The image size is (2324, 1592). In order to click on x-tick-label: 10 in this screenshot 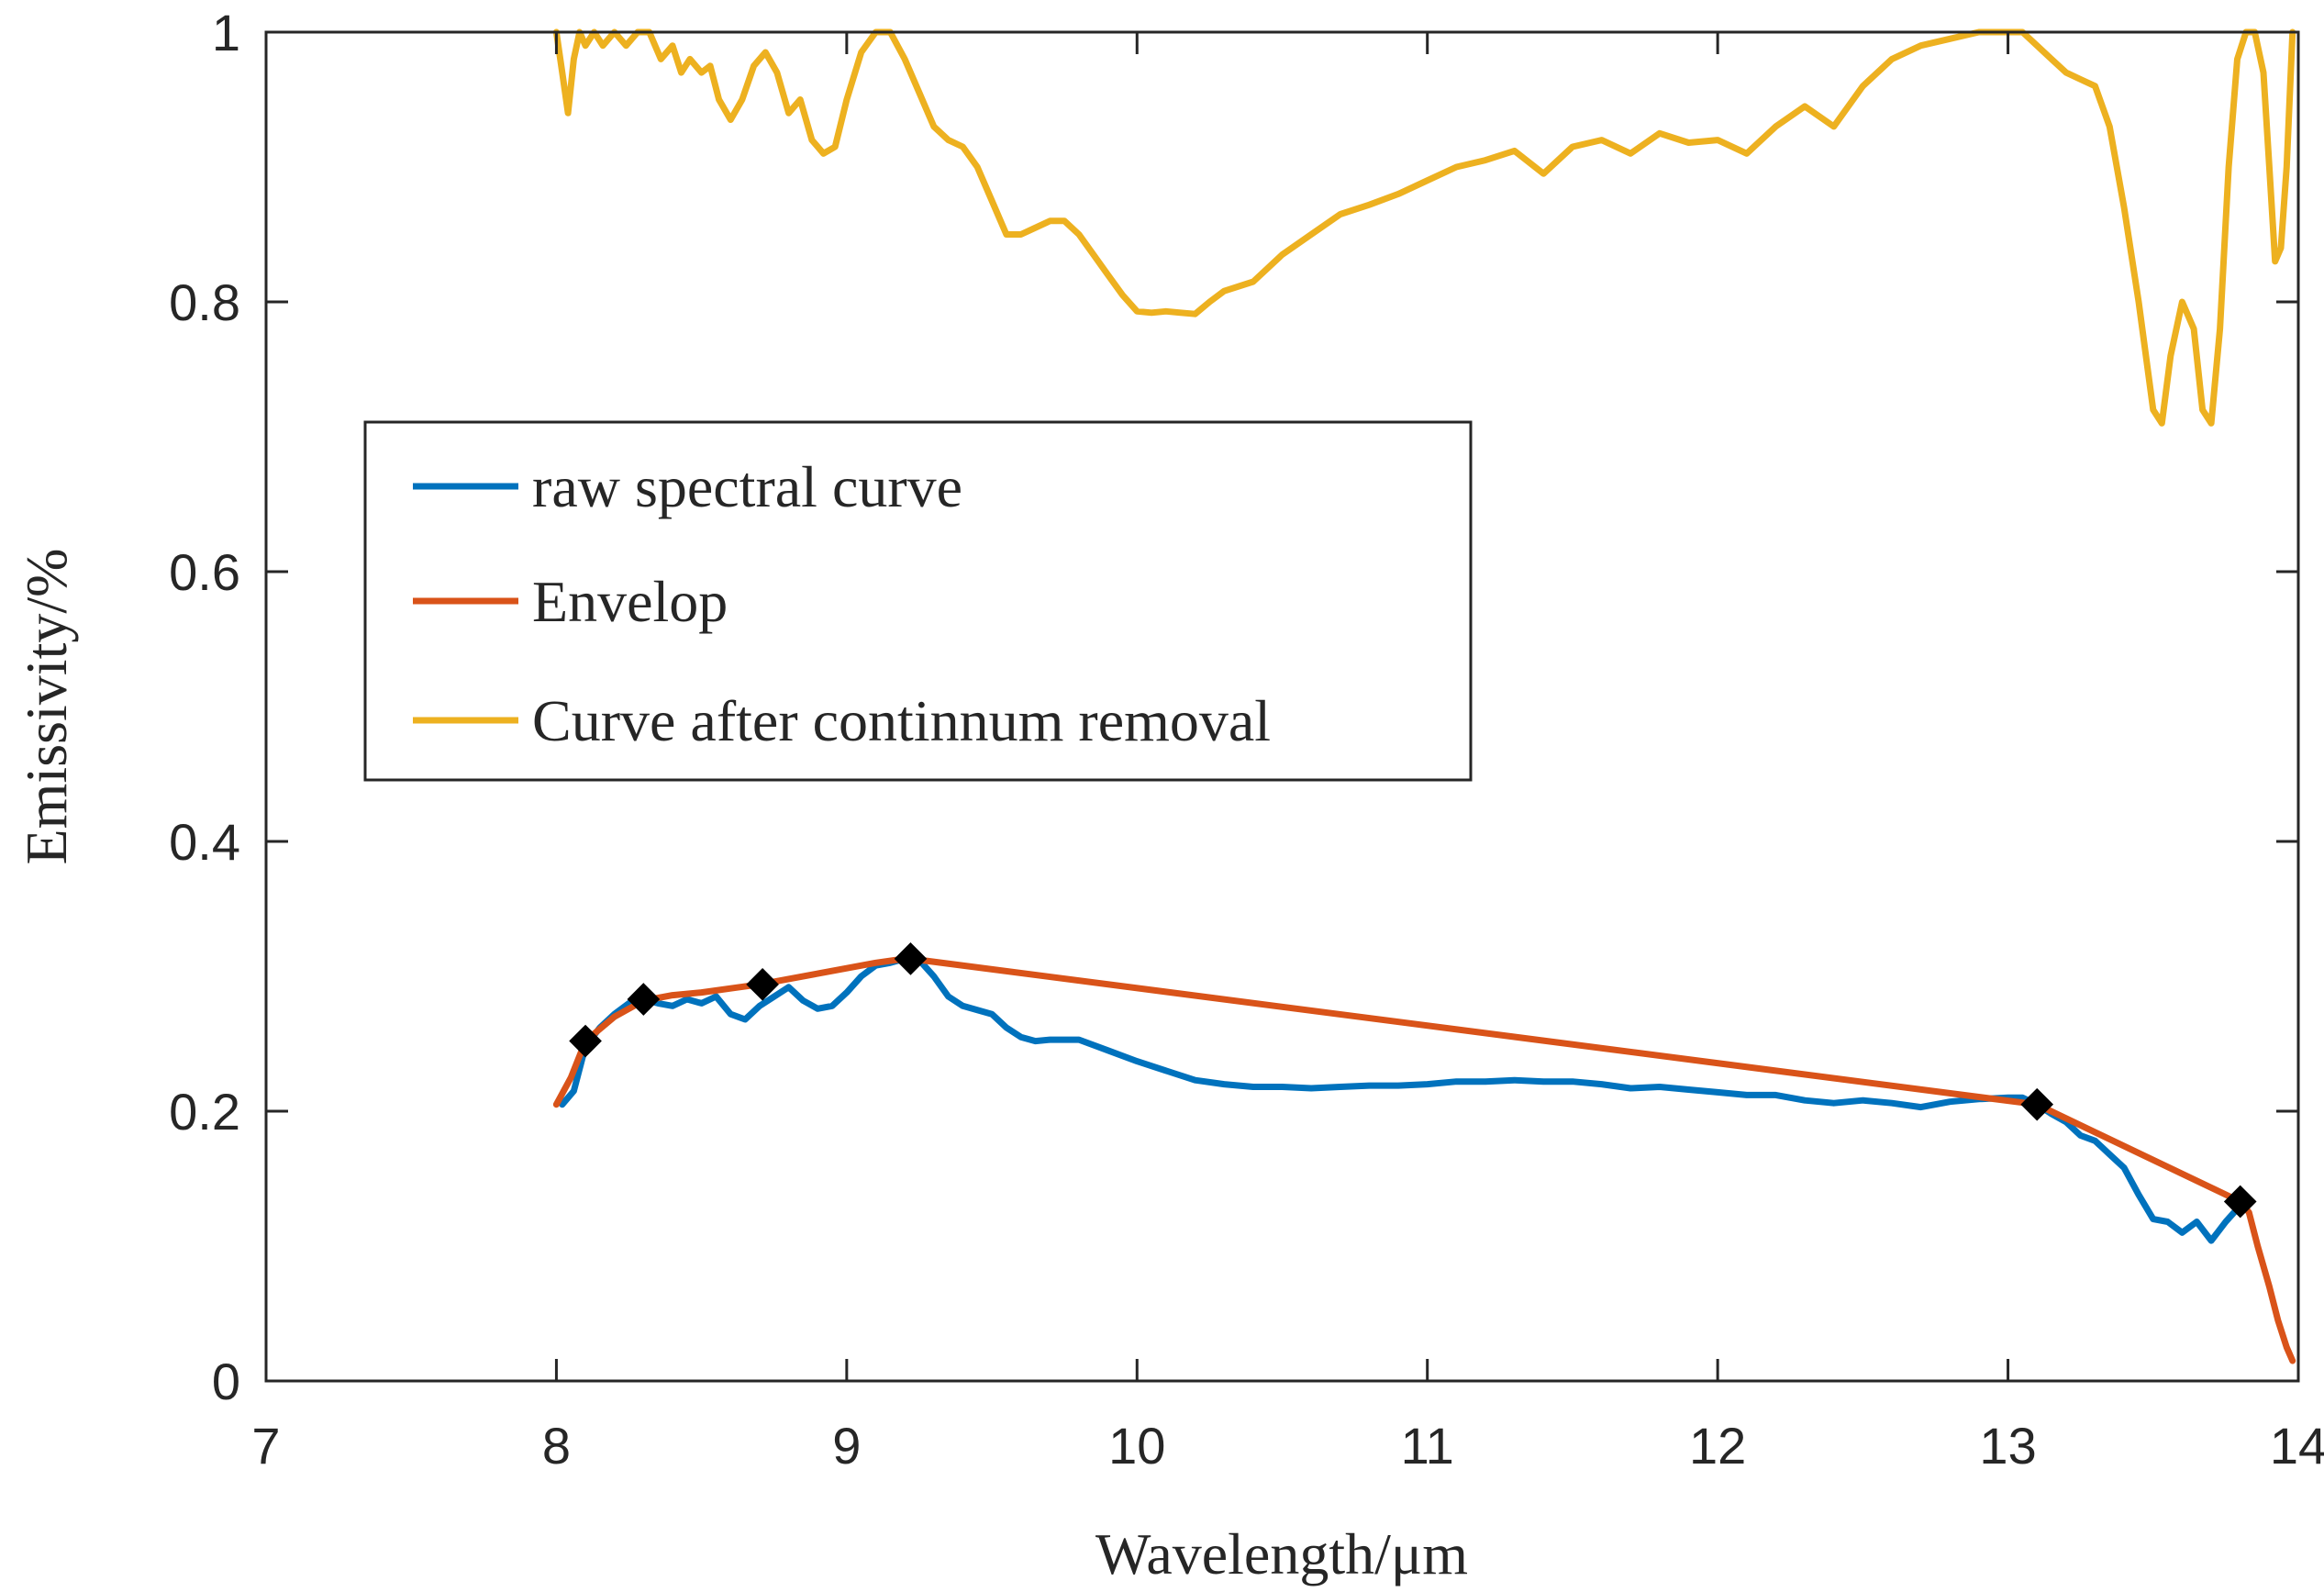, I will do `click(1136, 1446)`.